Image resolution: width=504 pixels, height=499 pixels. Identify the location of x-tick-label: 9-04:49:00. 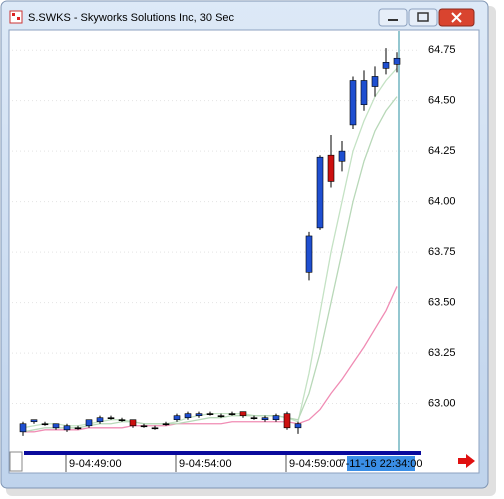
(95, 464).